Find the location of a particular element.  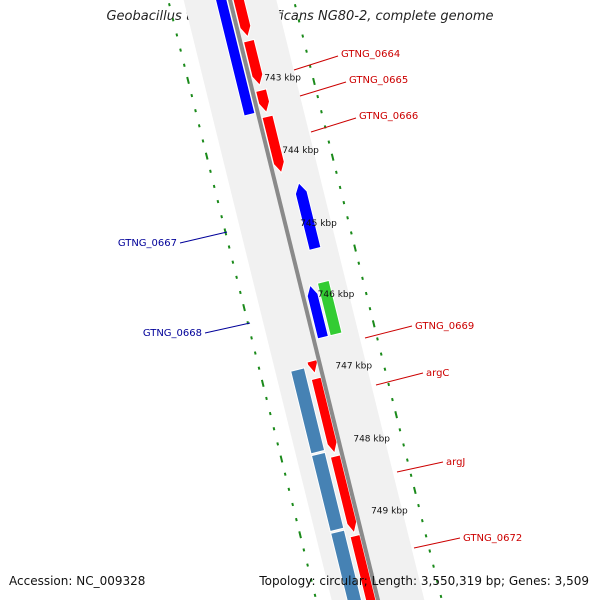

gene-label-gtng-0668: GTNG_0668 is located at coordinates (172, 333).